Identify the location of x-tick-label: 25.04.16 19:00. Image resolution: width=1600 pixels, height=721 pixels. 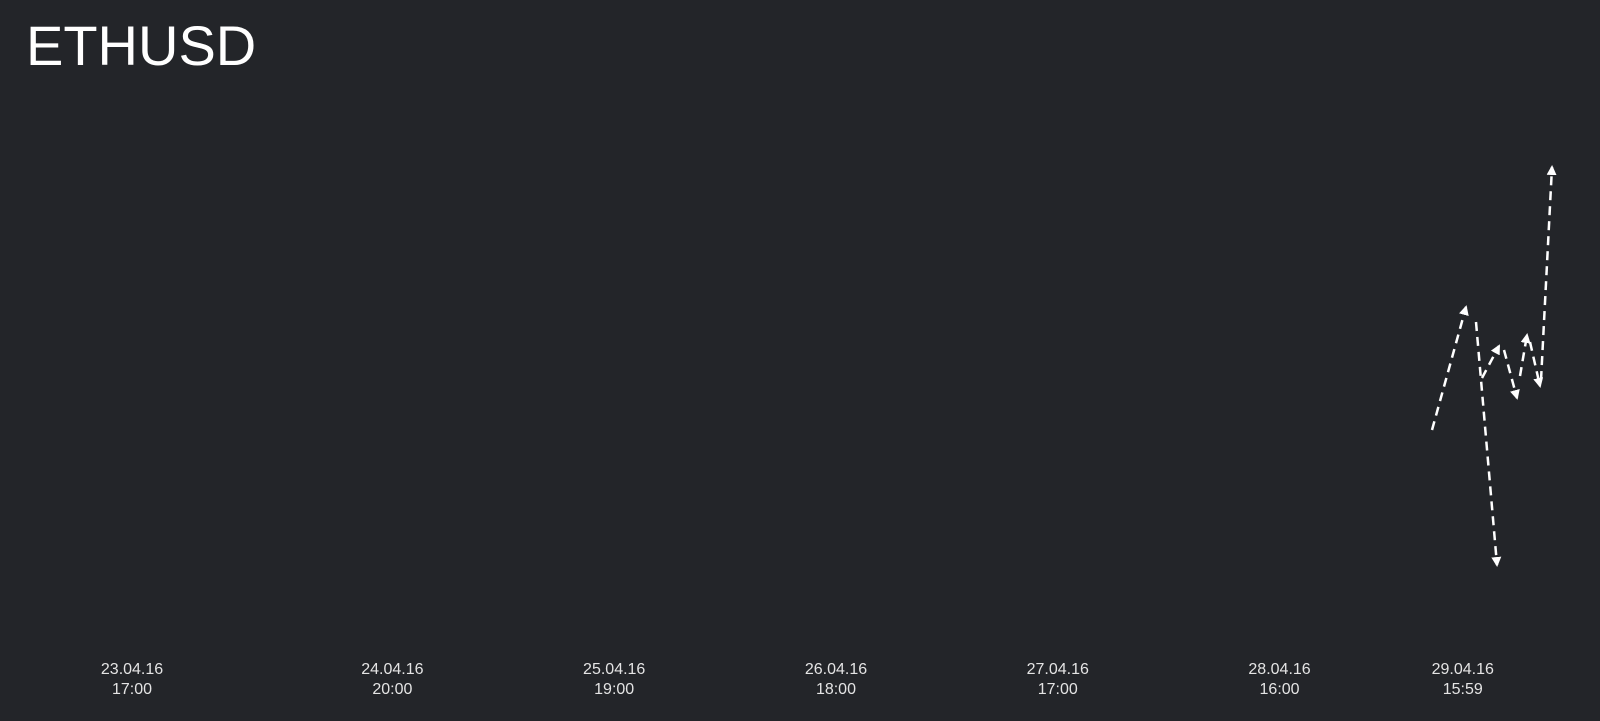
(614, 679).